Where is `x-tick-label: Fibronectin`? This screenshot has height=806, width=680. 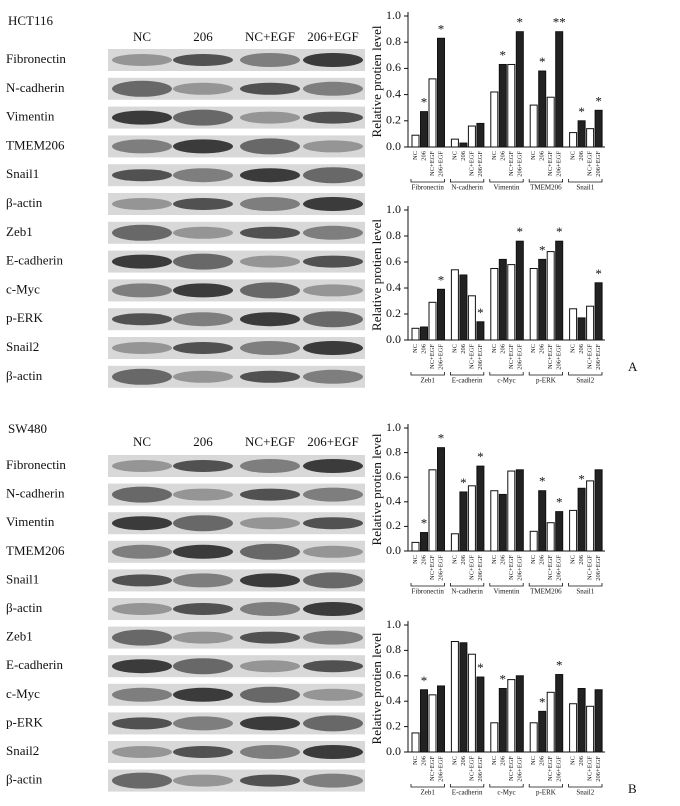 x-tick-label: Fibronectin is located at coordinates (428, 592).